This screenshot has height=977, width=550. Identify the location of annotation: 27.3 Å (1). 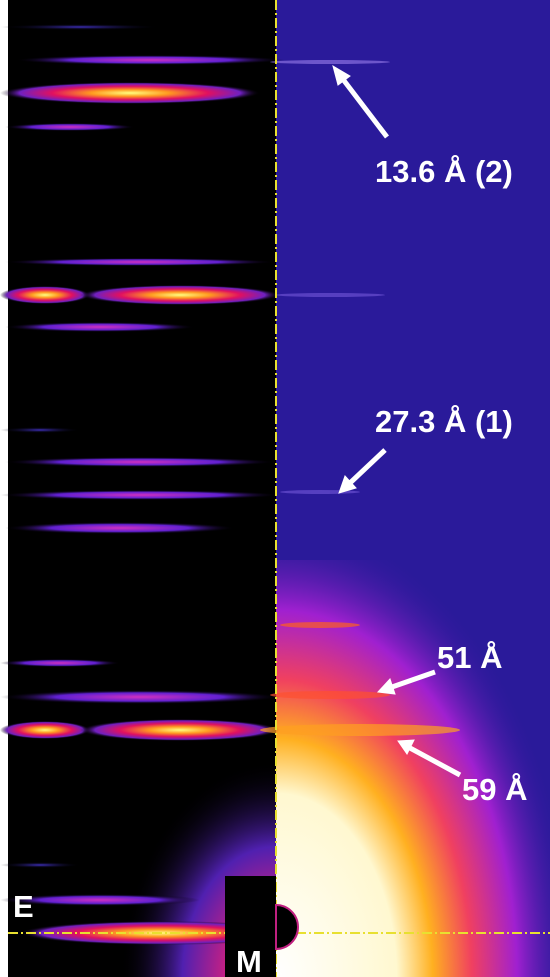
(444, 421).